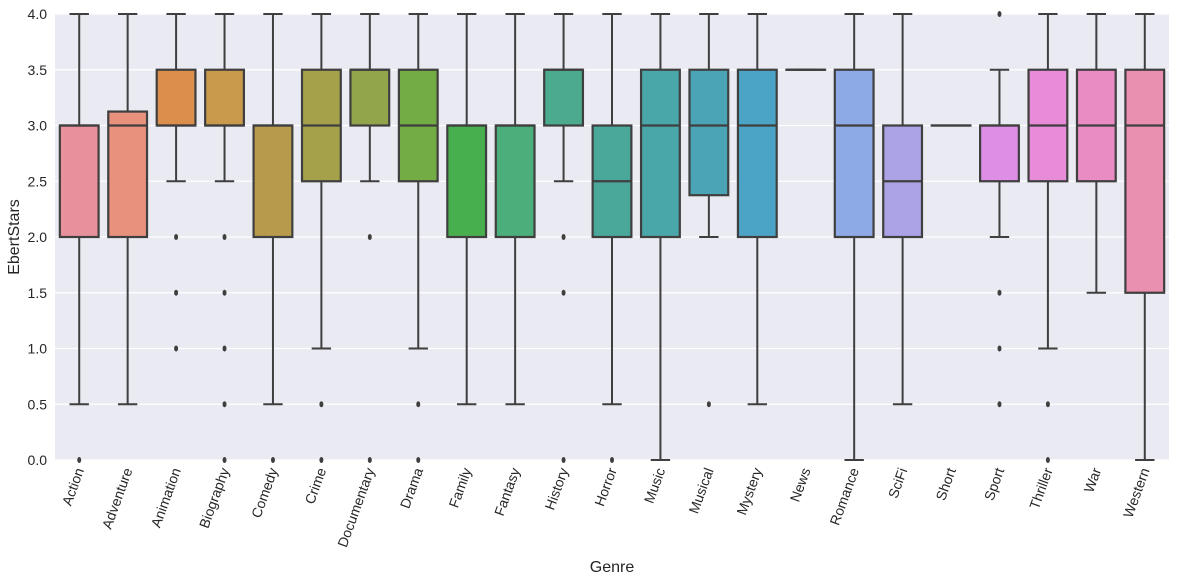 The width and height of the screenshot is (1177, 582). What do you see at coordinates (38, 14) in the screenshot?
I see `y-tick-label: 4.0` at bounding box center [38, 14].